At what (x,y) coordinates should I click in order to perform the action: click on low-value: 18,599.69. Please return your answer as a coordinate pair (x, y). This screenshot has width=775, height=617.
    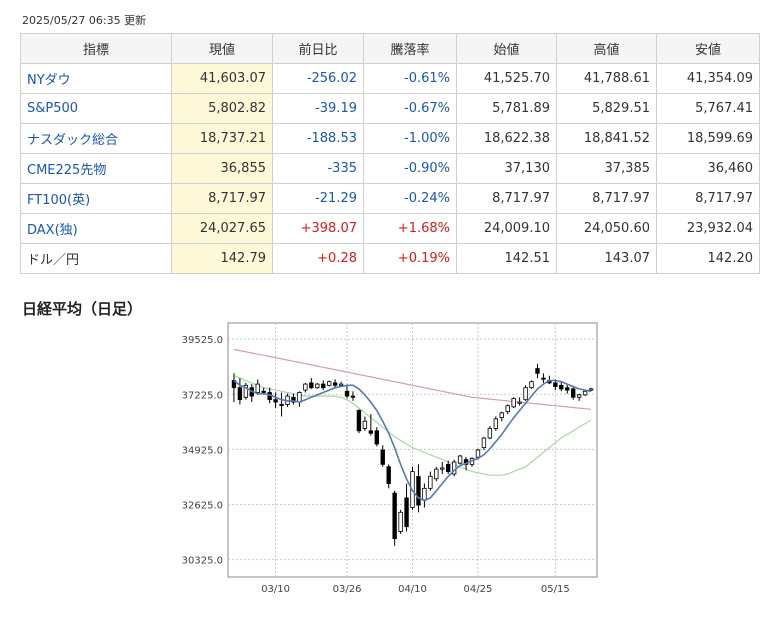
    Looking at the image, I should click on (708, 138).